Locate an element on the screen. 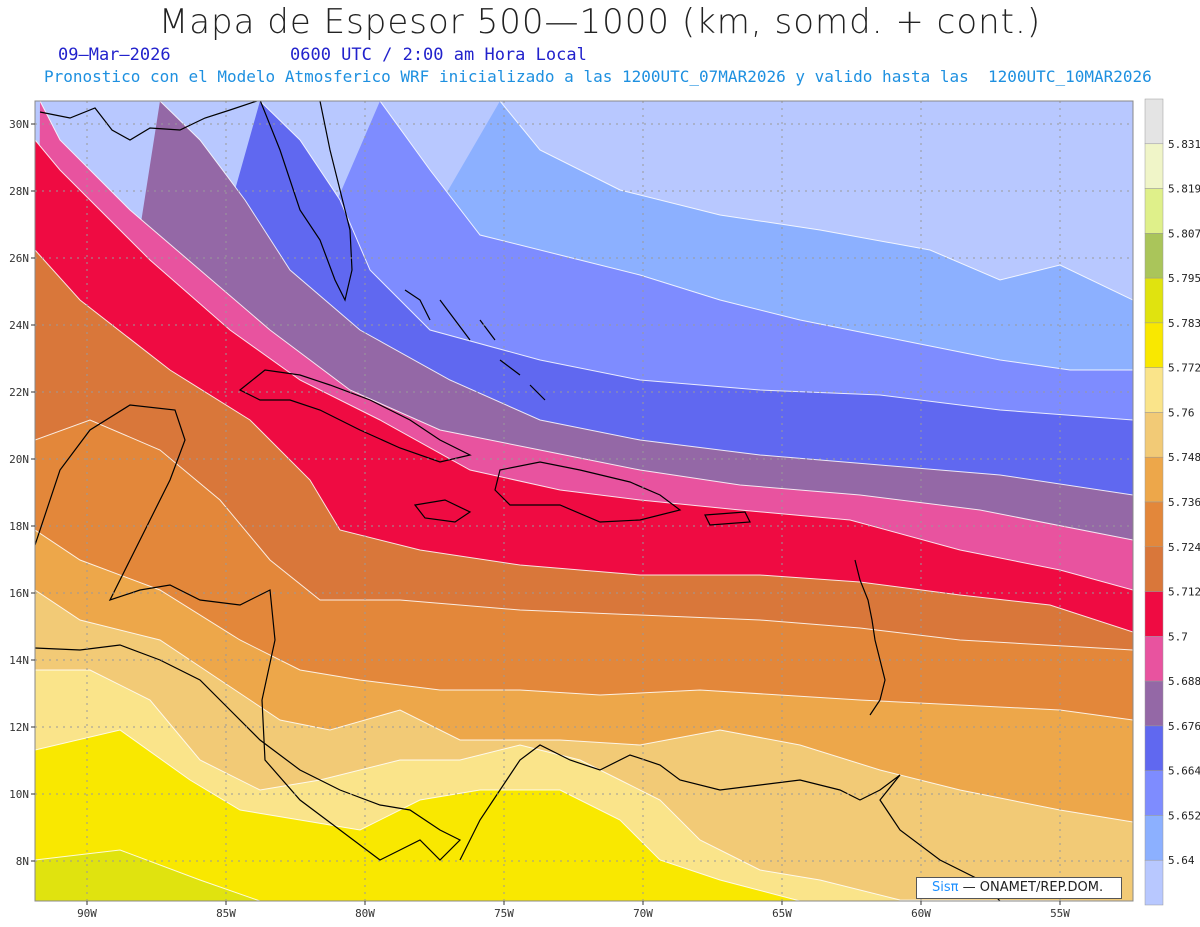  colorbar-box-5.652 is located at coordinates (1154, 838).